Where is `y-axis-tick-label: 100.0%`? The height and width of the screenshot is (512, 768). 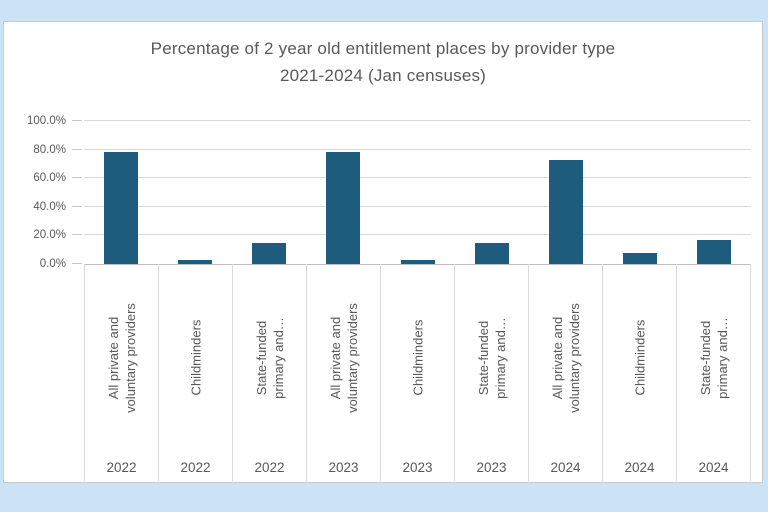 y-axis-tick-label: 100.0% is located at coordinates (46, 121).